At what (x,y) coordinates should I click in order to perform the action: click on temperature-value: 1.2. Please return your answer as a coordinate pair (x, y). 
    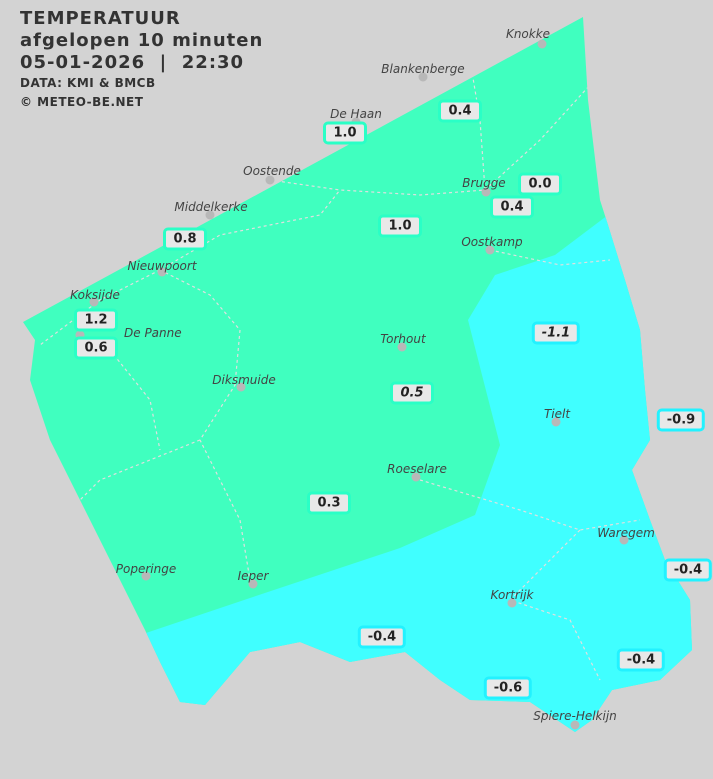
    Looking at the image, I should click on (96, 320).